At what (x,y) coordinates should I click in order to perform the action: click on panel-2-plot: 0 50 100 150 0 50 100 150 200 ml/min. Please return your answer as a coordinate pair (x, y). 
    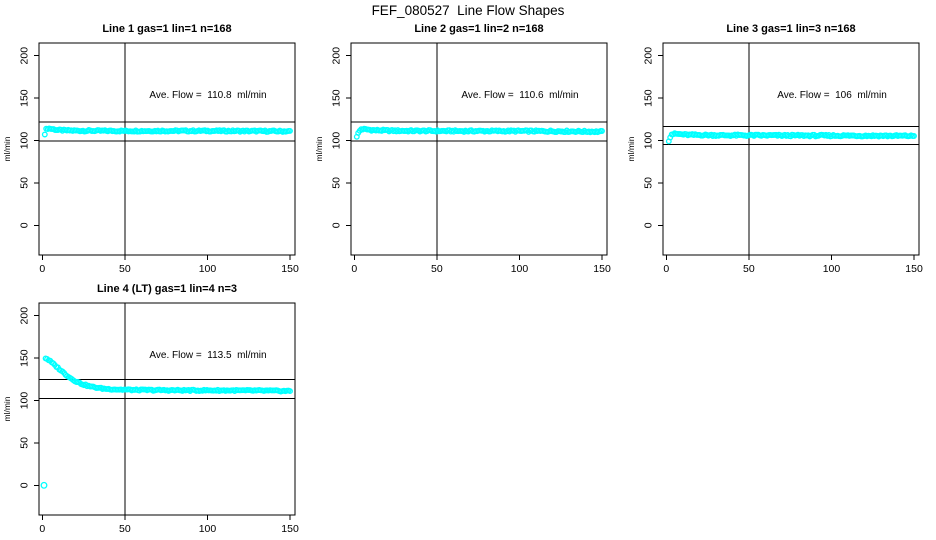
    Looking at the image, I should click on (462, 158).